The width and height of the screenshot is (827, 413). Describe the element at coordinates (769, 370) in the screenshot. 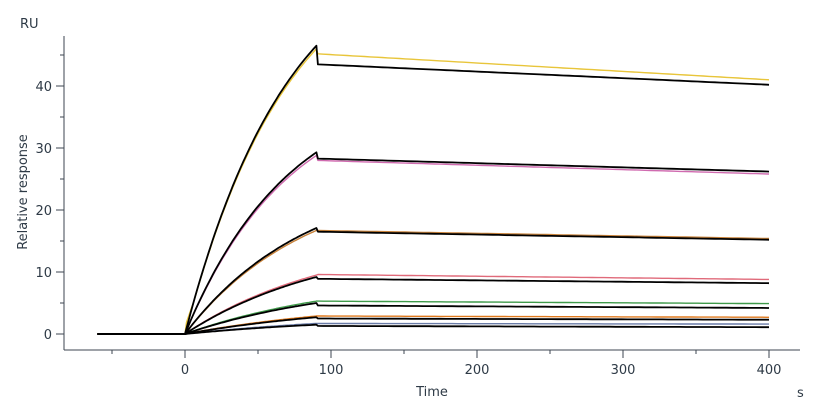

I see `x-tick-label: 400` at that location.